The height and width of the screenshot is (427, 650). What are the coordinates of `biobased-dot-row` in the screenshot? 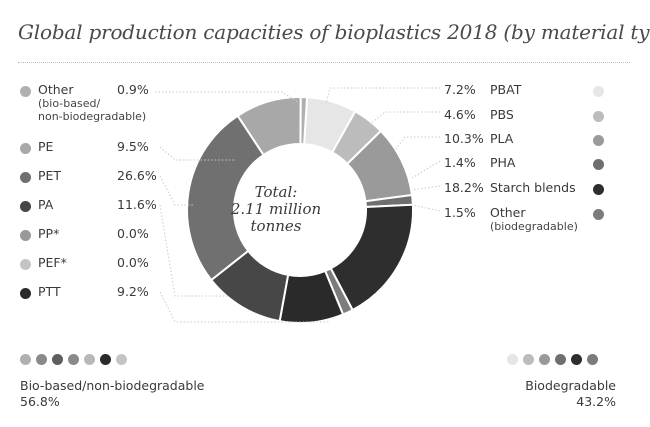 It's located at (73, 359).